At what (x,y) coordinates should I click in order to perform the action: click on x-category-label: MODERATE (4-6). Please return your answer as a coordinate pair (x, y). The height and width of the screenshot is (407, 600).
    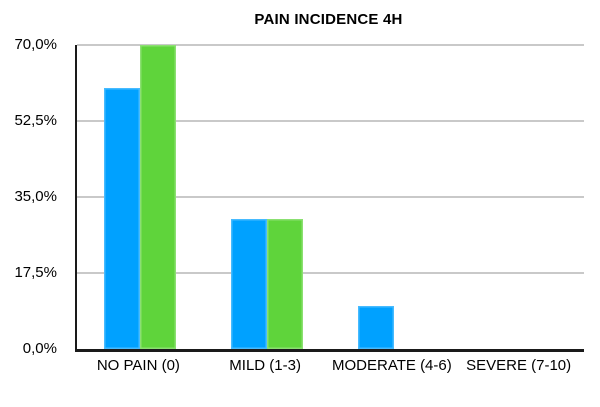
    Looking at the image, I should click on (392, 365).